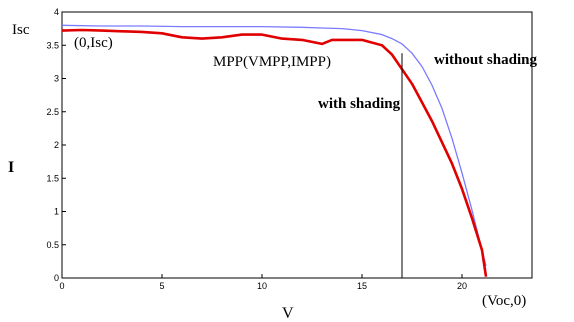 Image resolution: width=574 pixels, height=322 pixels. What do you see at coordinates (52, 178) in the screenshot?
I see `y-tick-label: 1.5` at bounding box center [52, 178].